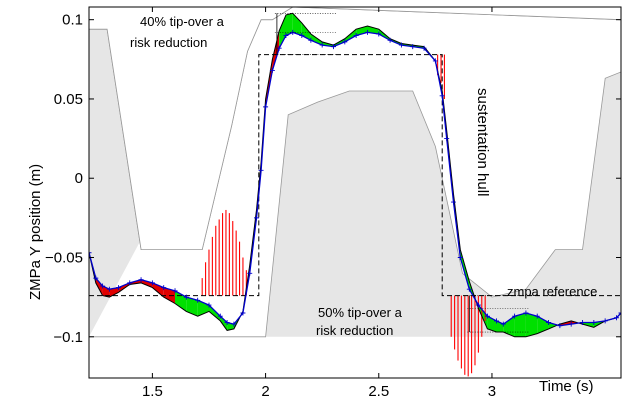 This screenshot has width=629, height=412. Describe the element at coordinates (64, 258) in the screenshot. I see `y-tick-label: −0.05` at that location.